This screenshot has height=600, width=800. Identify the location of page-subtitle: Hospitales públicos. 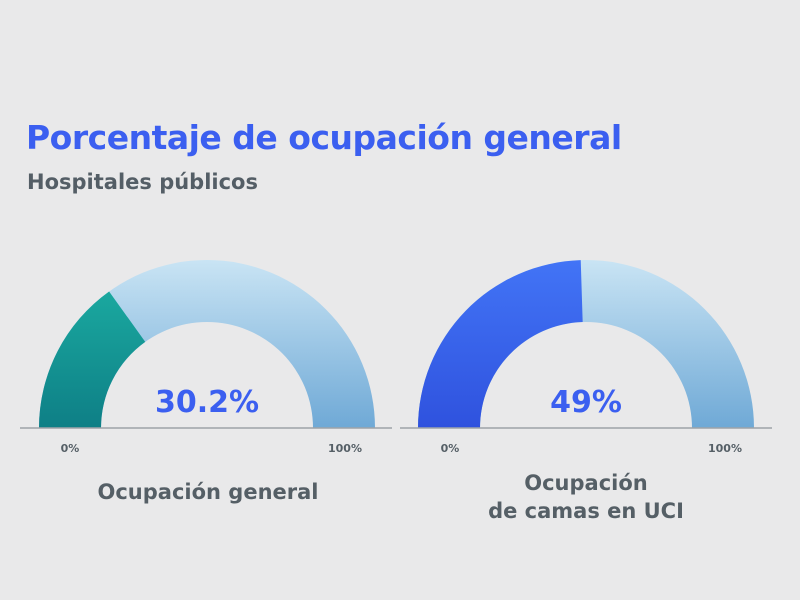
(142, 182).